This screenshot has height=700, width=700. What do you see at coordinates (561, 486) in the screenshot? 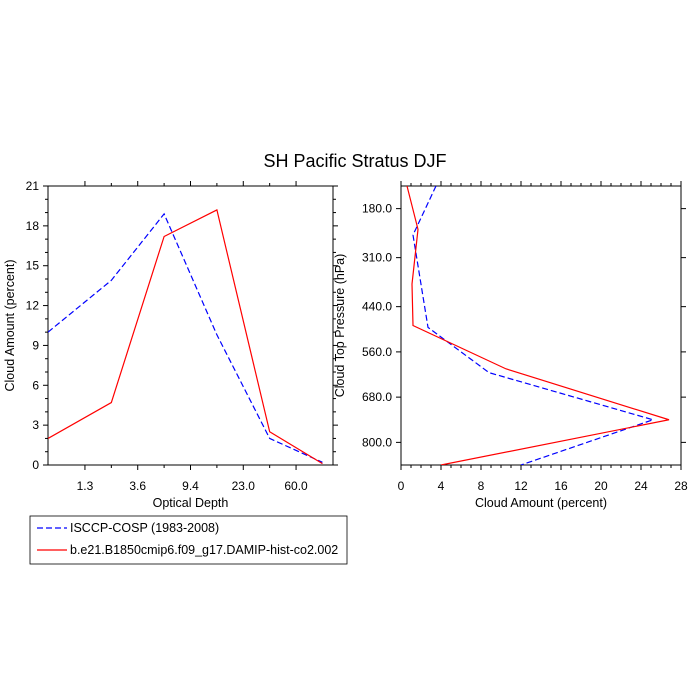
I see `right-xtick-label: 16` at bounding box center [561, 486].